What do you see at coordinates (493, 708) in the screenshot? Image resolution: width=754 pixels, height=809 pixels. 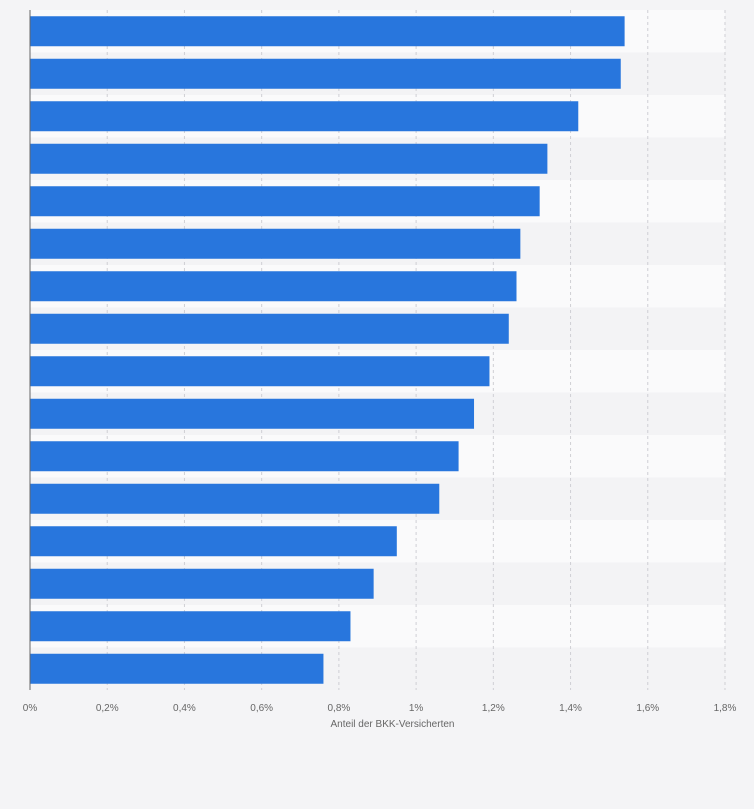 I see `x-tick-label: 1,2%` at bounding box center [493, 708].